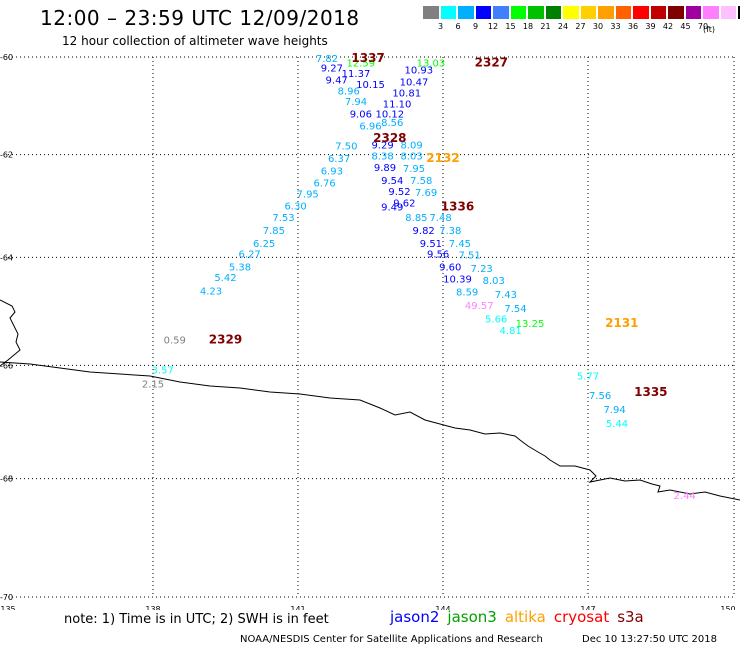  Describe the element at coordinates (521, 617) in the screenshot. I see `satellite-legend: jason2 jason3 altika cryosat s3a` at that location.